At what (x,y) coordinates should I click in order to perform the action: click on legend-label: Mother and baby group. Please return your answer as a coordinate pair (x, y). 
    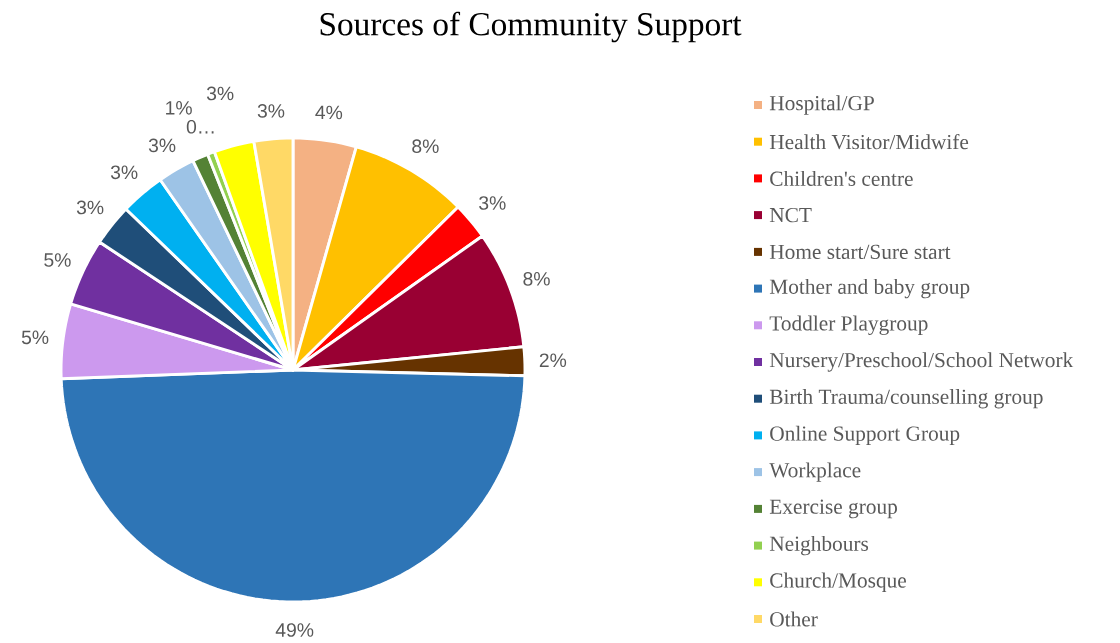
    Looking at the image, I should click on (869, 288).